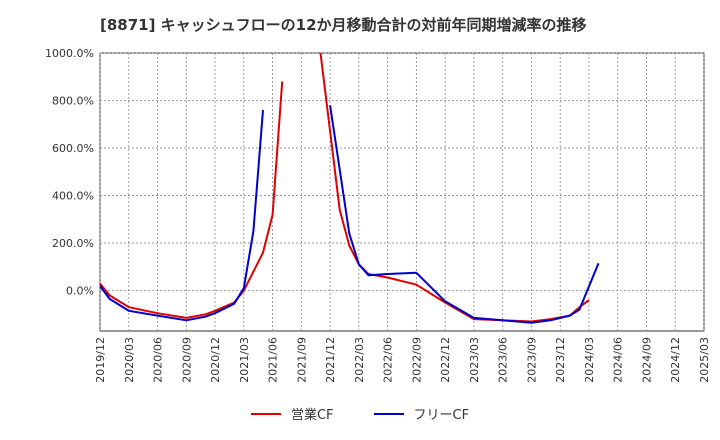 The image size is (720, 440). What do you see at coordinates (273, 360) in the screenshot?
I see `x-tick-label: 2021/06` at bounding box center [273, 360].